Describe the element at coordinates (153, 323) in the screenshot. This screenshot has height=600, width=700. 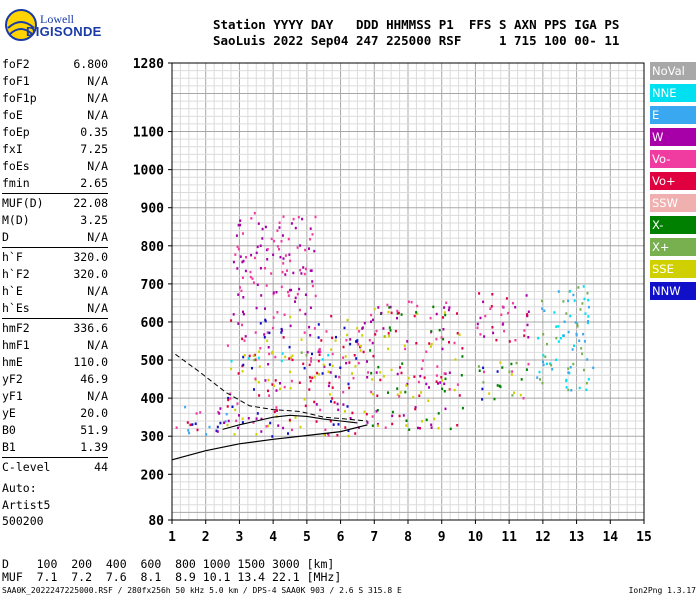
I see `y-tick-label: 600` at that location.